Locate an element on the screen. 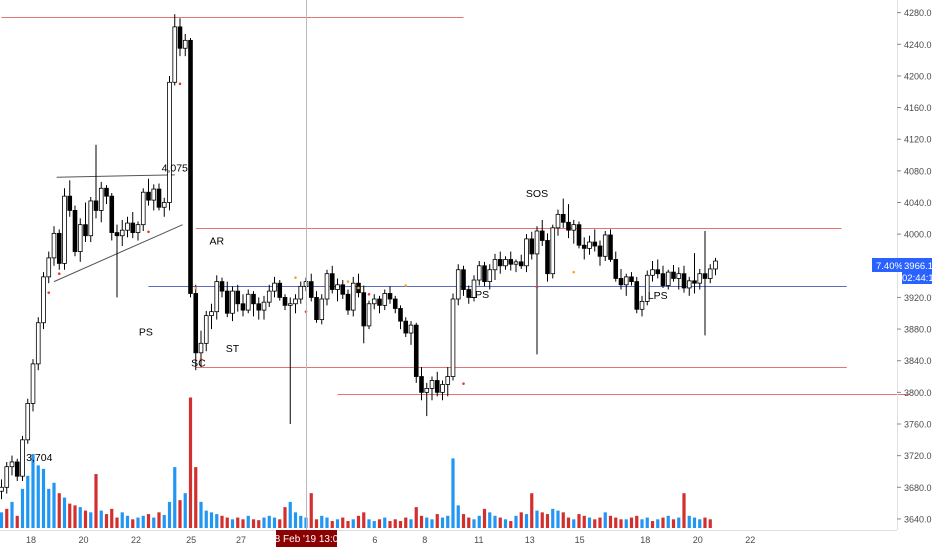 This screenshot has width=932, height=555. time-axis: 1820222527468111315182022 is located at coordinates (448, 538).